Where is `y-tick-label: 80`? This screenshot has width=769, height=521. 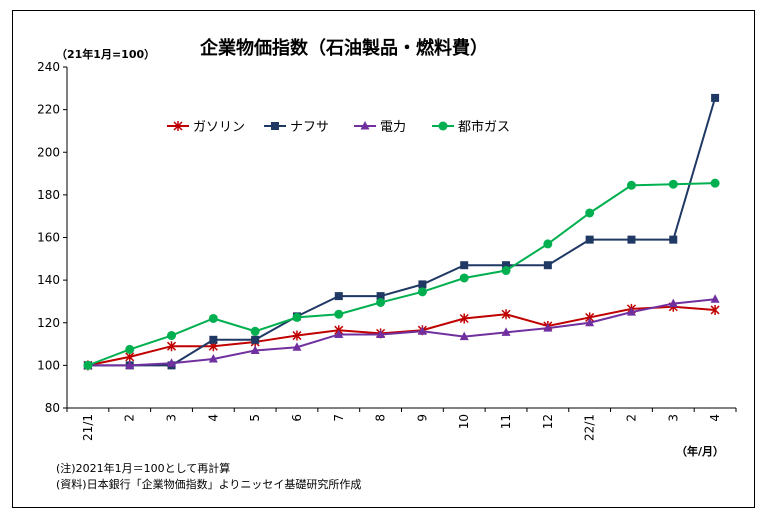
y-tick-label: 80 is located at coordinates (52, 408).